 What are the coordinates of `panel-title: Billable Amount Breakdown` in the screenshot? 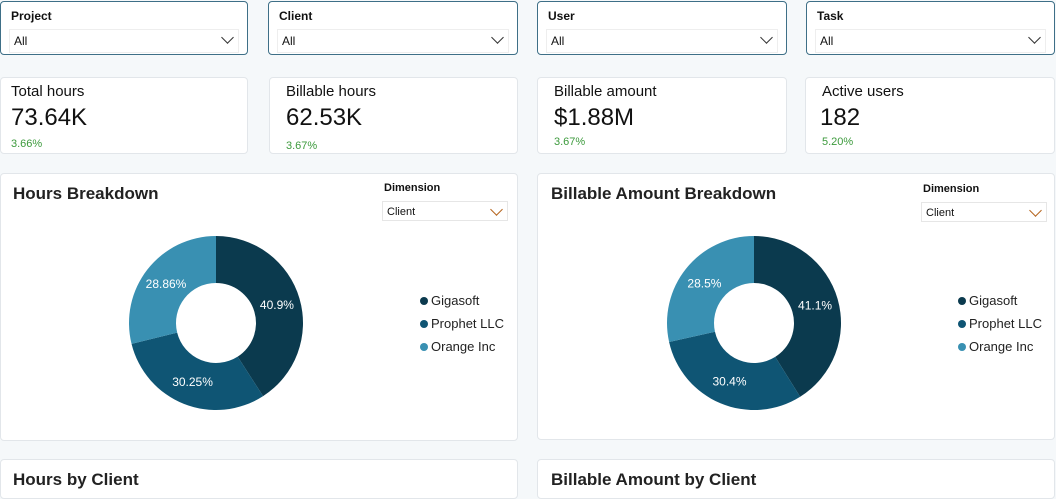 It's located at (664, 193).